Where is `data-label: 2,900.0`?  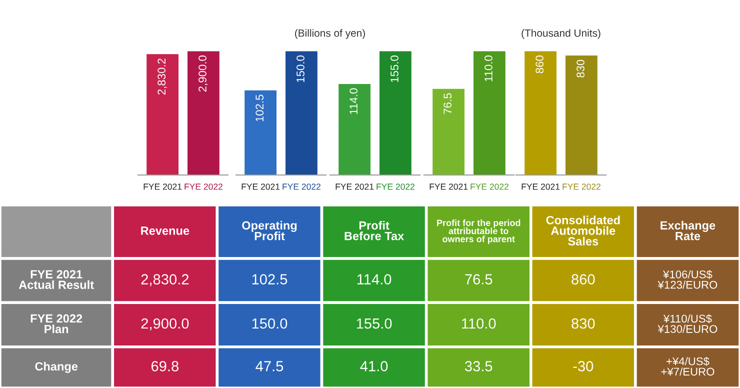 data-label: 2,900.0 is located at coordinates (203, 74).